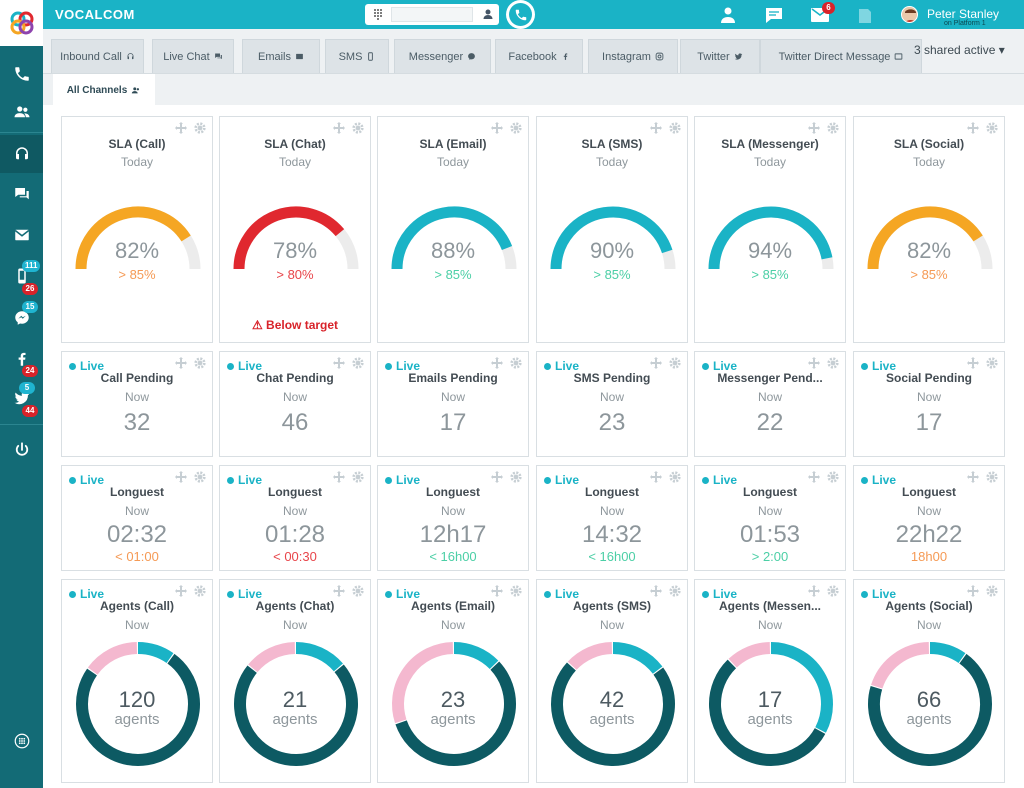 This screenshot has width=1024, height=788. What do you see at coordinates (963, 14) in the screenshot?
I see `user-name: Peter Stanley` at bounding box center [963, 14].